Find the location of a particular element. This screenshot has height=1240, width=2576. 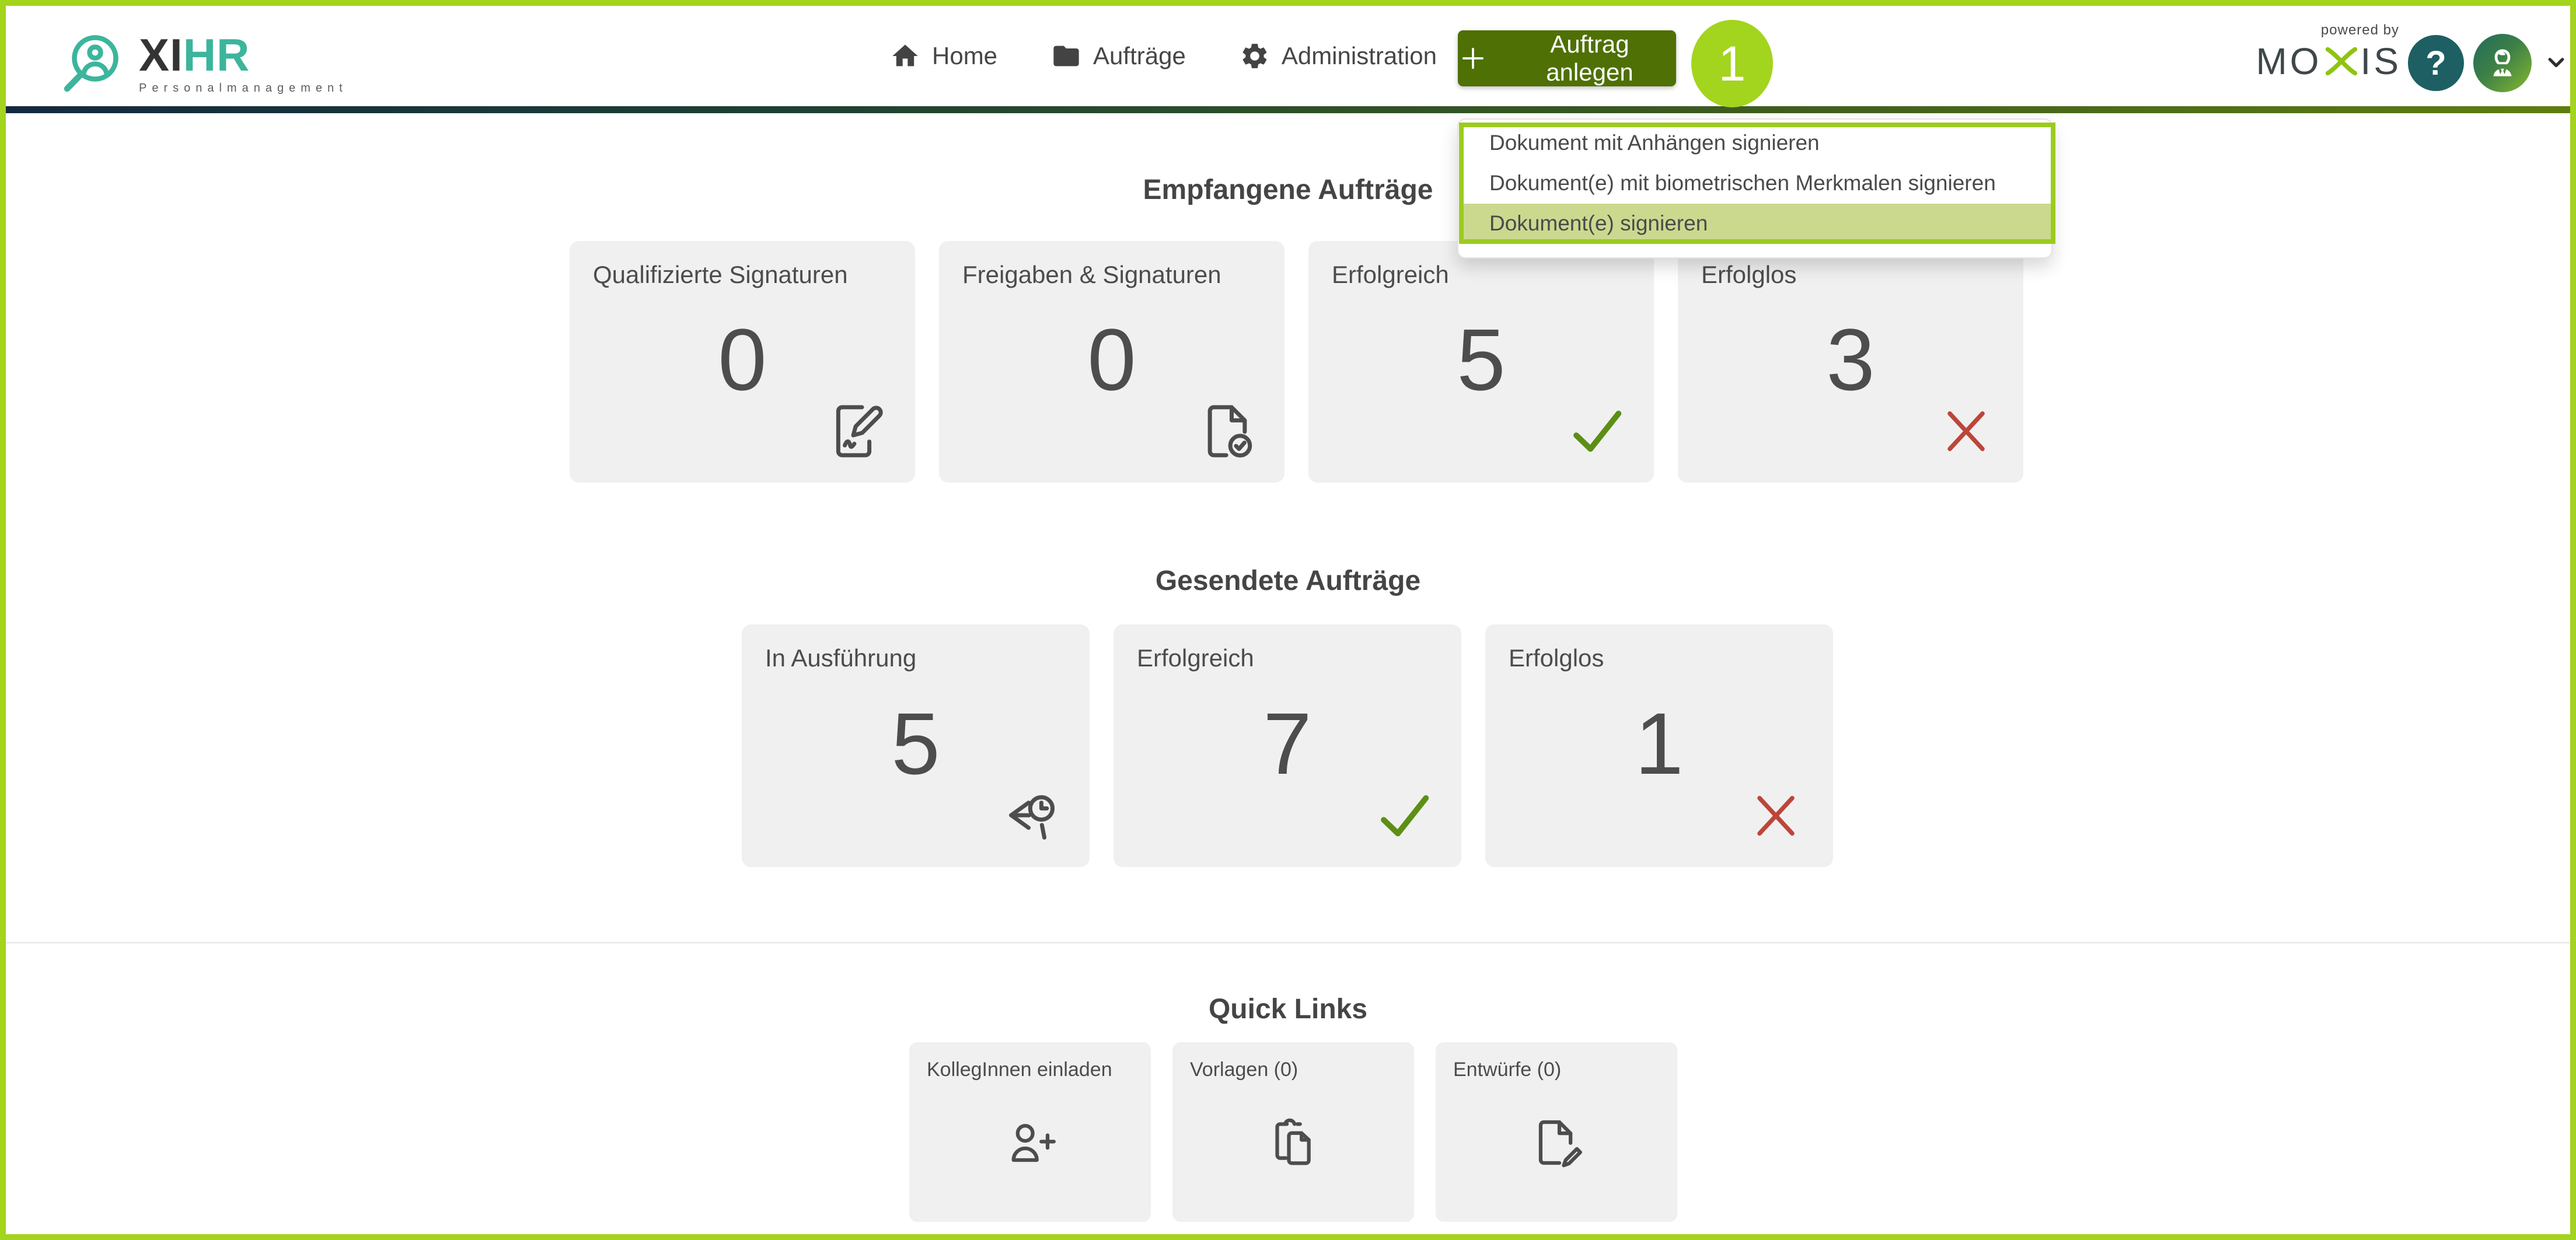

card-value: 3 is located at coordinates (1850, 359).